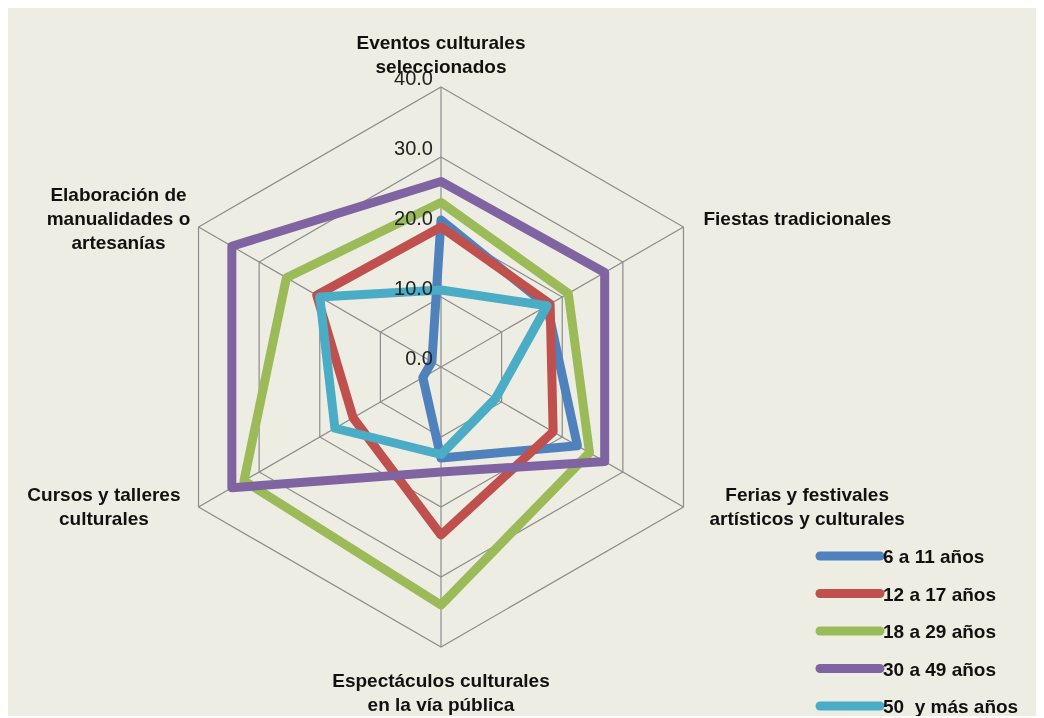 This screenshot has width=1044, height=718. Describe the element at coordinates (441, 692) in the screenshot. I see `spoke-label: Espectáculos culturales en la vía pública` at that location.